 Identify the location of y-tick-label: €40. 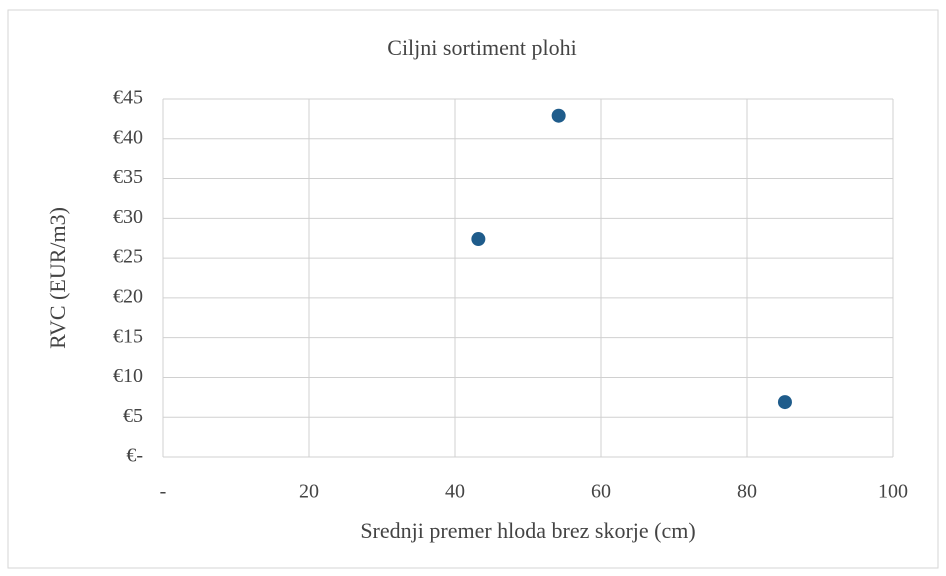
(128, 137).